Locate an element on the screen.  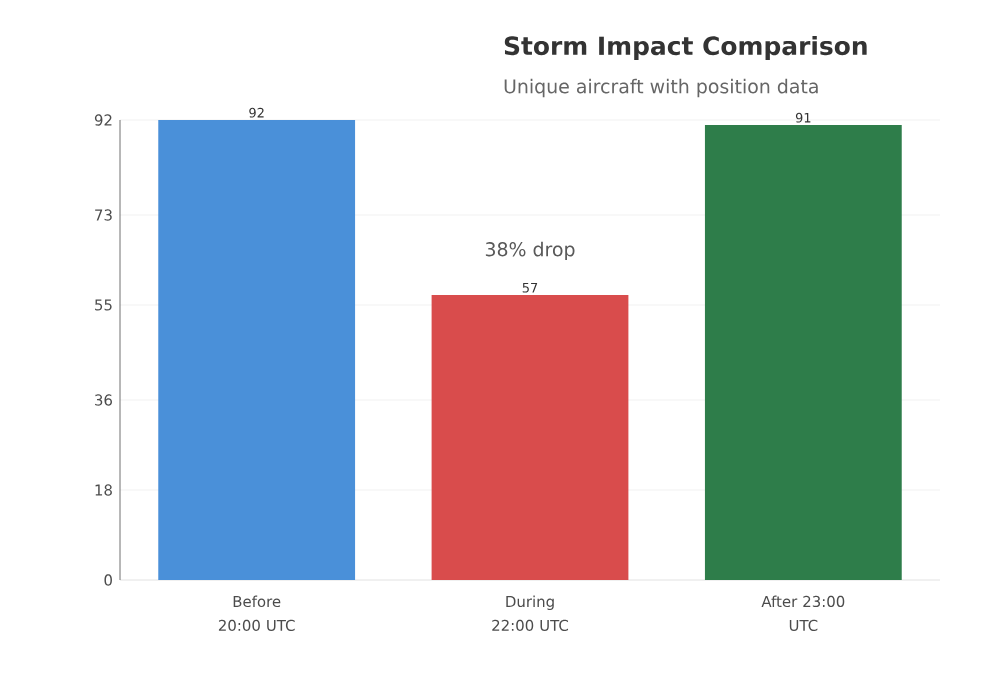
chart-title: Storm Impact Comparison is located at coordinates (685, 48).